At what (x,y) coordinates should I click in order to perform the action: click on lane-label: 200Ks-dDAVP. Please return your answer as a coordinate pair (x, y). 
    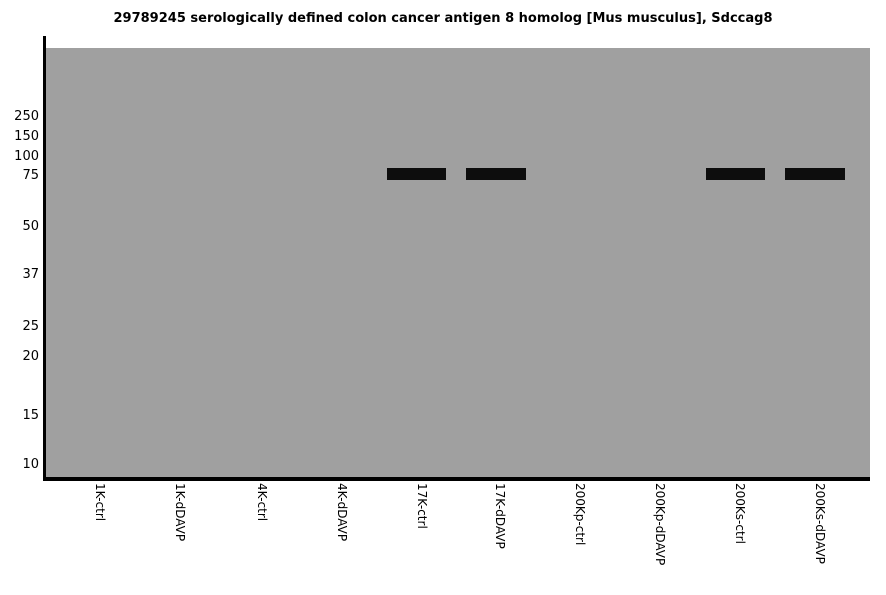
    Looking at the image, I should click on (820, 523).